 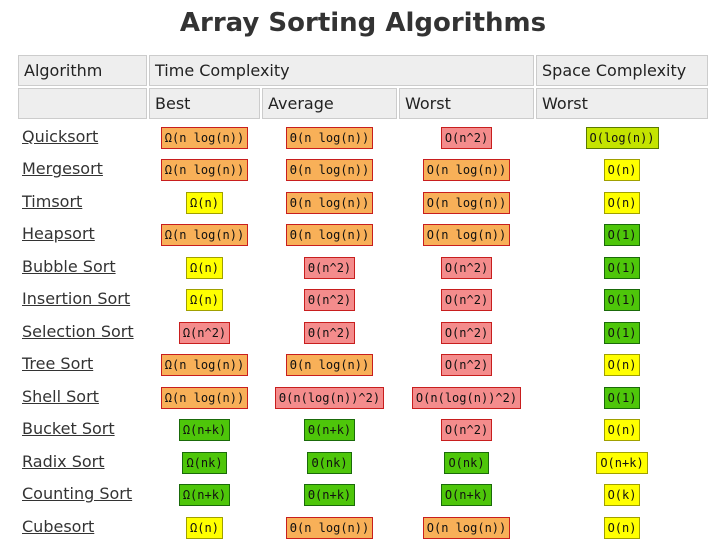 What do you see at coordinates (60, 136) in the screenshot?
I see `algorithm-link: Quicksort` at bounding box center [60, 136].